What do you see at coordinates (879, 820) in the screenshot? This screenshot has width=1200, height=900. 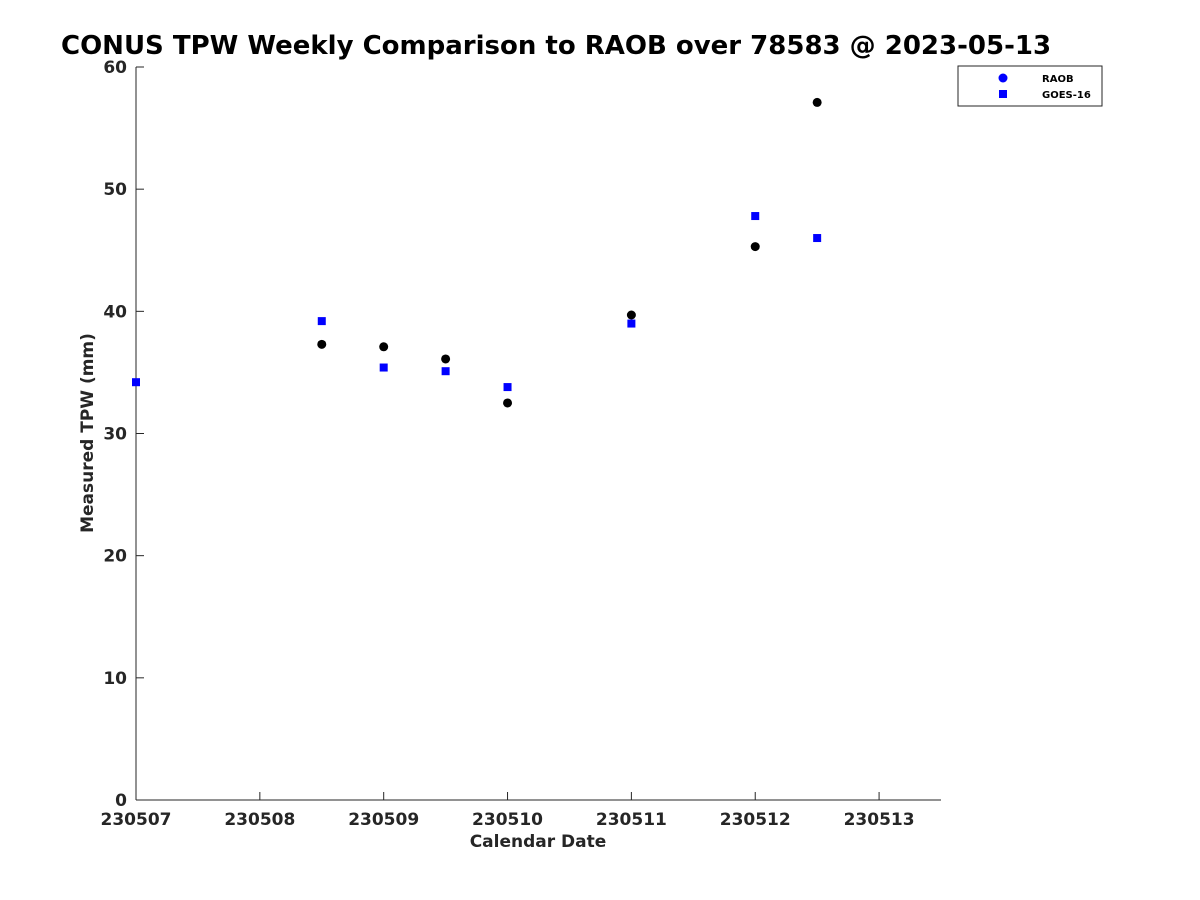 I see `x-tick-label: 230513` at bounding box center [879, 820].